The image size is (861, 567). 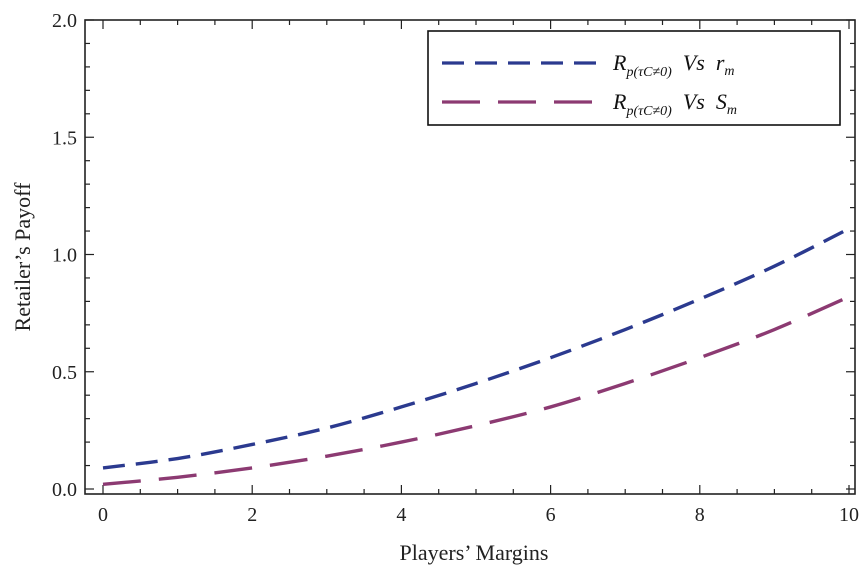 What do you see at coordinates (589, 84) in the screenshot?
I see `legend-items: Rp(τC≠0) Vs rm Rp(τC≠0) Vs Sm` at bounding box center [589, 84].